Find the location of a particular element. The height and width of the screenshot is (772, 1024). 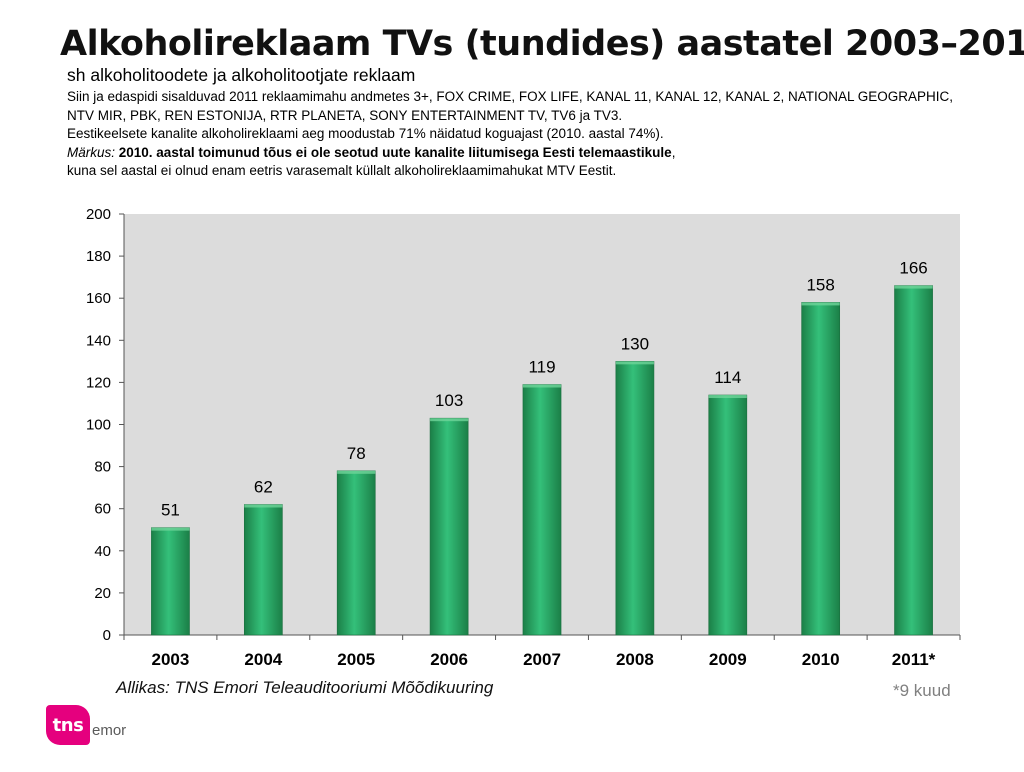

tns-emor-logo: tns emor is located at coordinates (86, 725).